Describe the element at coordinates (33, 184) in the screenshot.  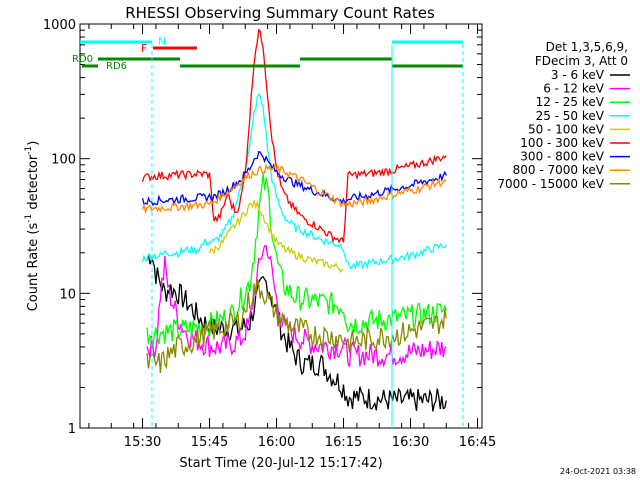
I see `y-label-part-2: detector` at that location.